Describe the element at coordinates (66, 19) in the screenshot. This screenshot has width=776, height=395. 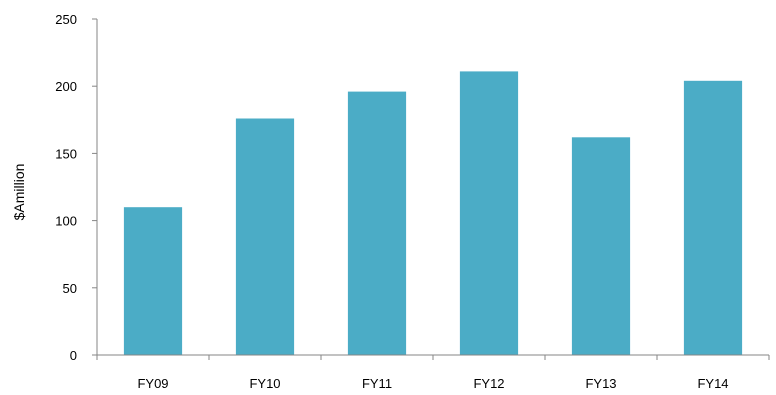
I see `y-tick-label: 250` at that location.